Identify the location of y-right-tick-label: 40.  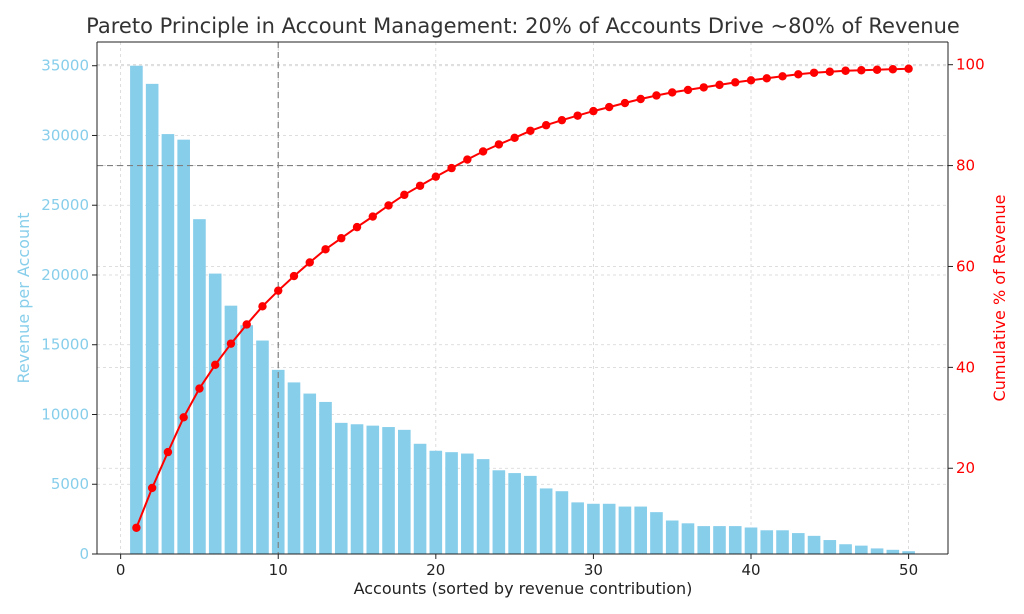
(965, 367).